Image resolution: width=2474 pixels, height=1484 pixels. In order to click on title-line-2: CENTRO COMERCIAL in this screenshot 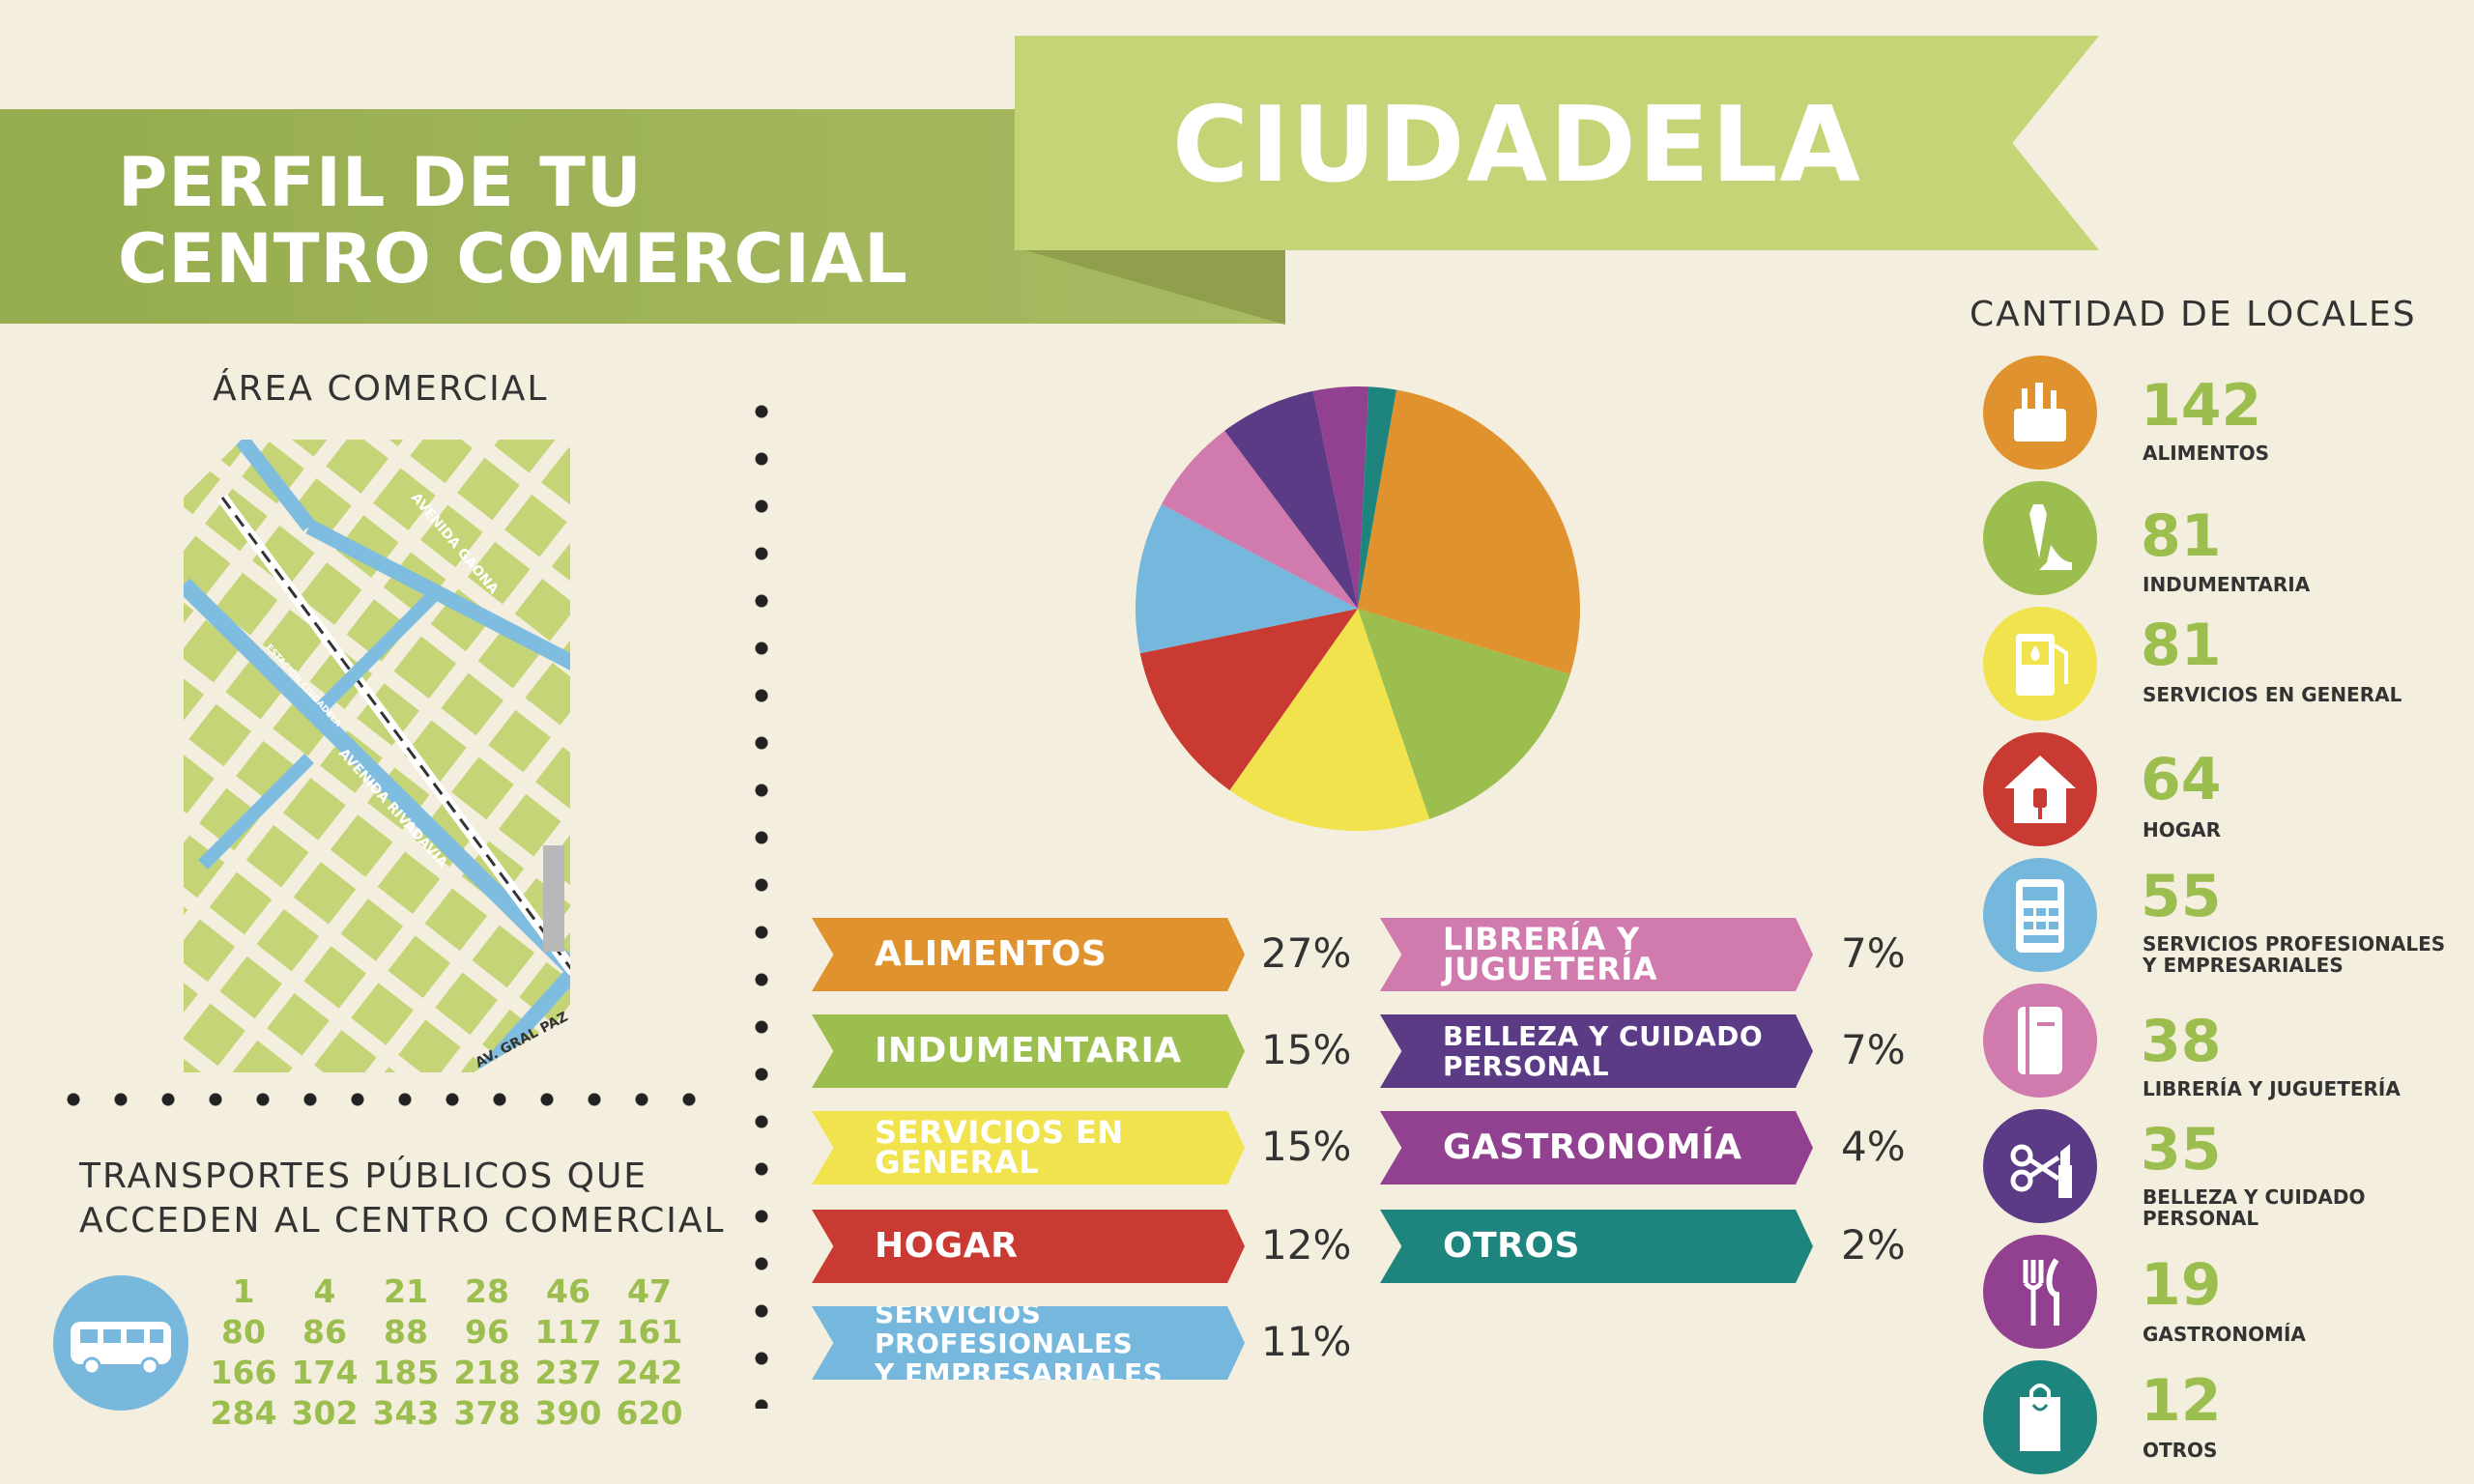, I will do `click(513, 259)`.